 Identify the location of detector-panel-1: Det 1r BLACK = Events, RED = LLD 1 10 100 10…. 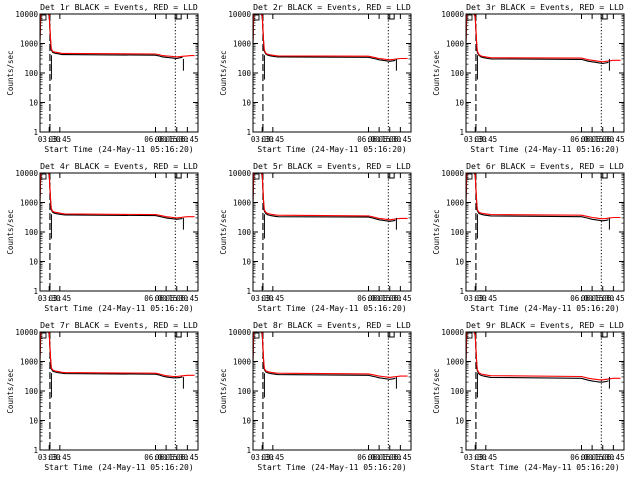
(102, 78).